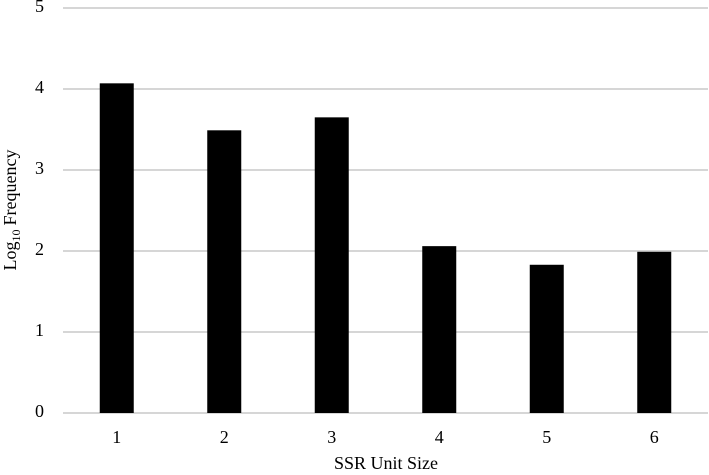 The image size is (709, 475). What do you see at coordinates (224, 437) in the screenshot?
I see `x-tick-label: 2` at bounding box center [224, 437].